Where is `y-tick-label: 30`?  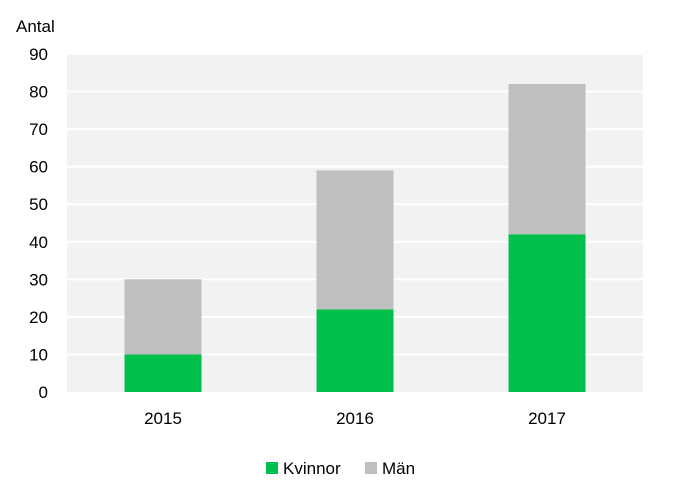
y-tick-label: 30 is located at coordinates (38, 279).